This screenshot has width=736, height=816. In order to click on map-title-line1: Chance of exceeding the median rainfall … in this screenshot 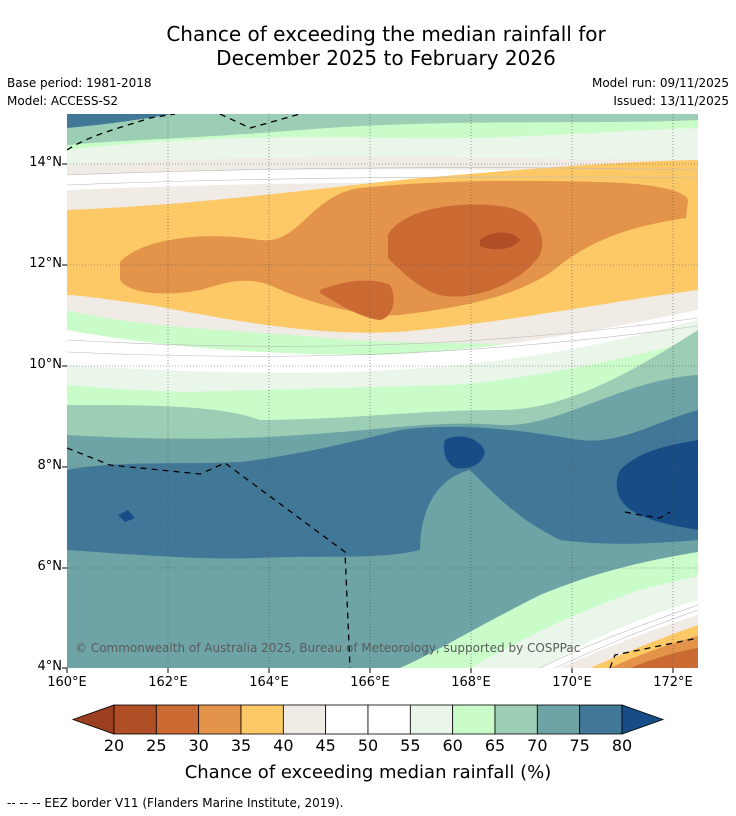, I will do `click(386, 34)`.